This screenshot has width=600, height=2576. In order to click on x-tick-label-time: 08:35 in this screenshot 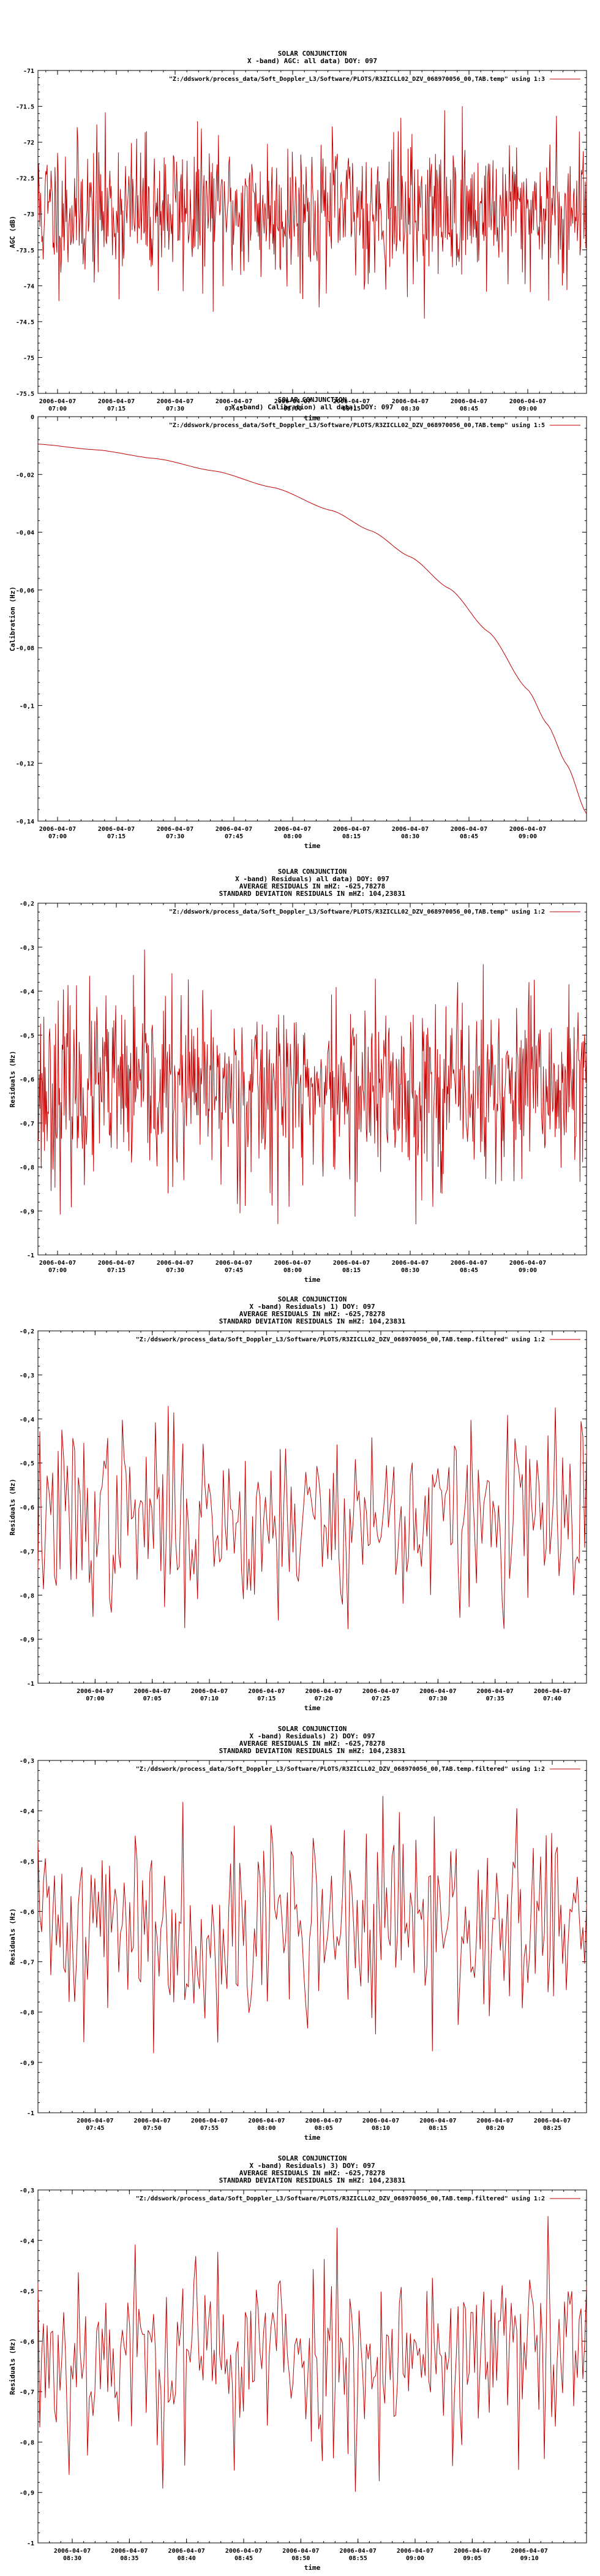, I will do `click(129, 2559)`.